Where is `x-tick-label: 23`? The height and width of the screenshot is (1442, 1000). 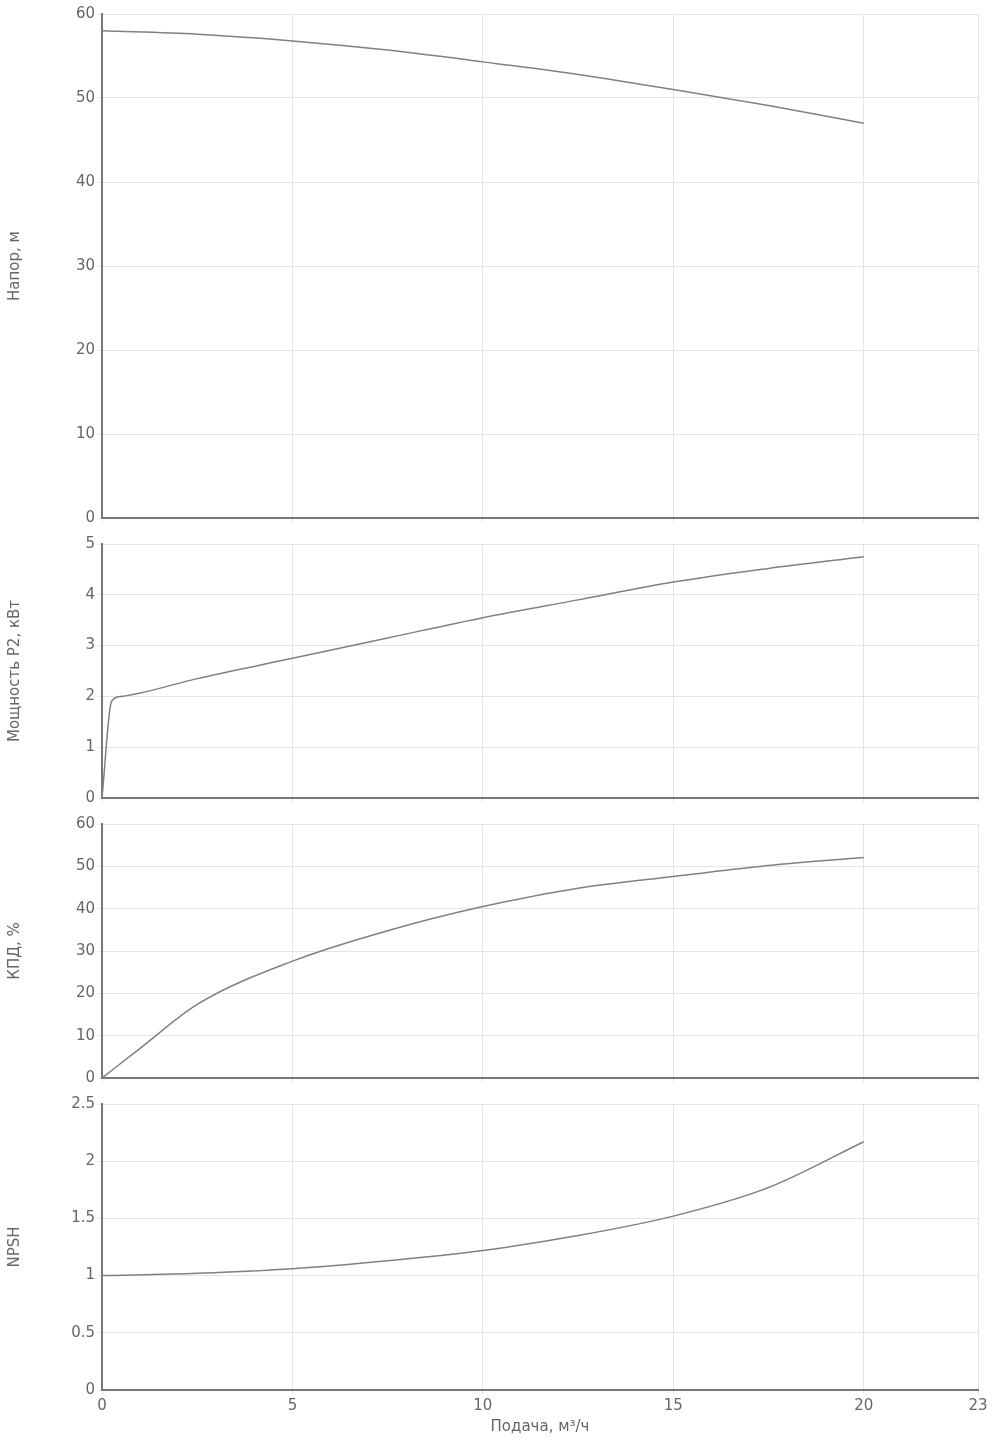
x-tick-label: 23 is located at coordinates (978, 1404).